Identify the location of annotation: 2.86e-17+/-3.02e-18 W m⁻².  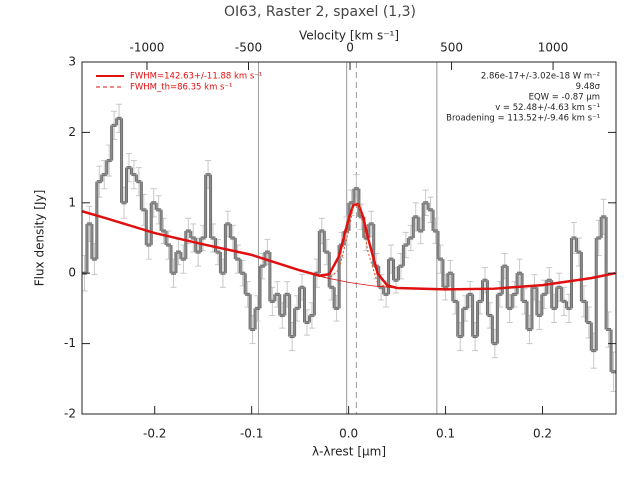
(540, 77).